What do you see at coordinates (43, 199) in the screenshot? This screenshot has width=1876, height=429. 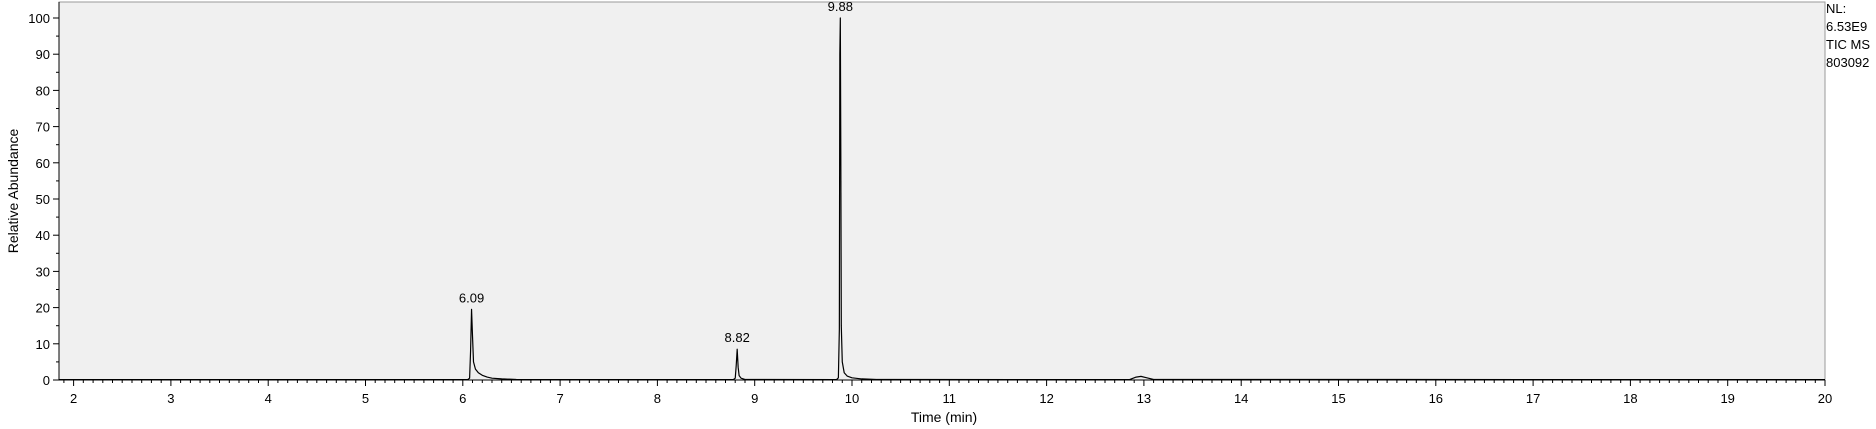 I see `y-tick-label: 50` at bounding box center [43, 199].